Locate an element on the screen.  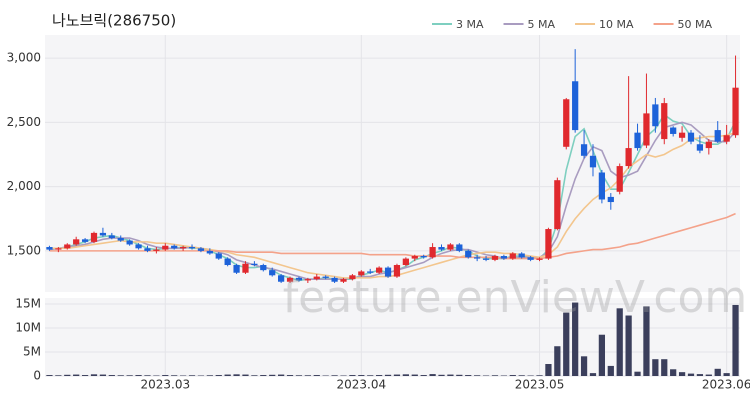
x-tick-label: 2023.04 is located at coordinates (362, 385).